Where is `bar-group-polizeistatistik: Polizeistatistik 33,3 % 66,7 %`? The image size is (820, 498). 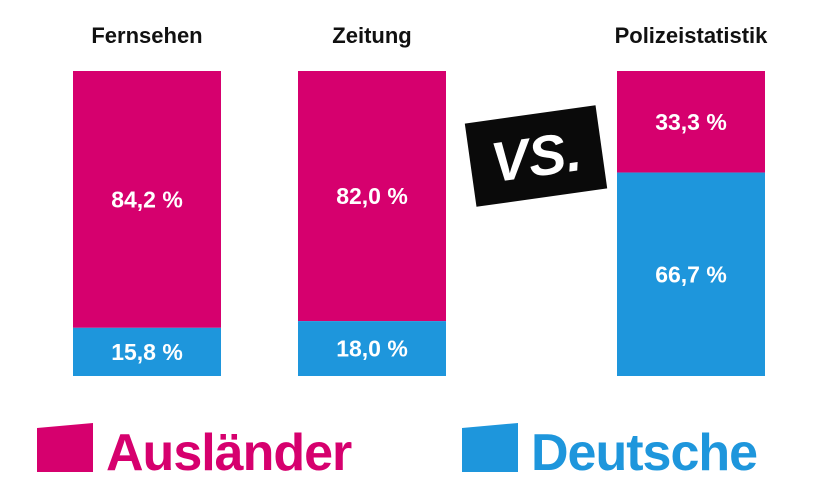
bar-group-polizeistatistik: Polizeistatistik 33,3 % 66,7 % is located at coordinates (692, 199).